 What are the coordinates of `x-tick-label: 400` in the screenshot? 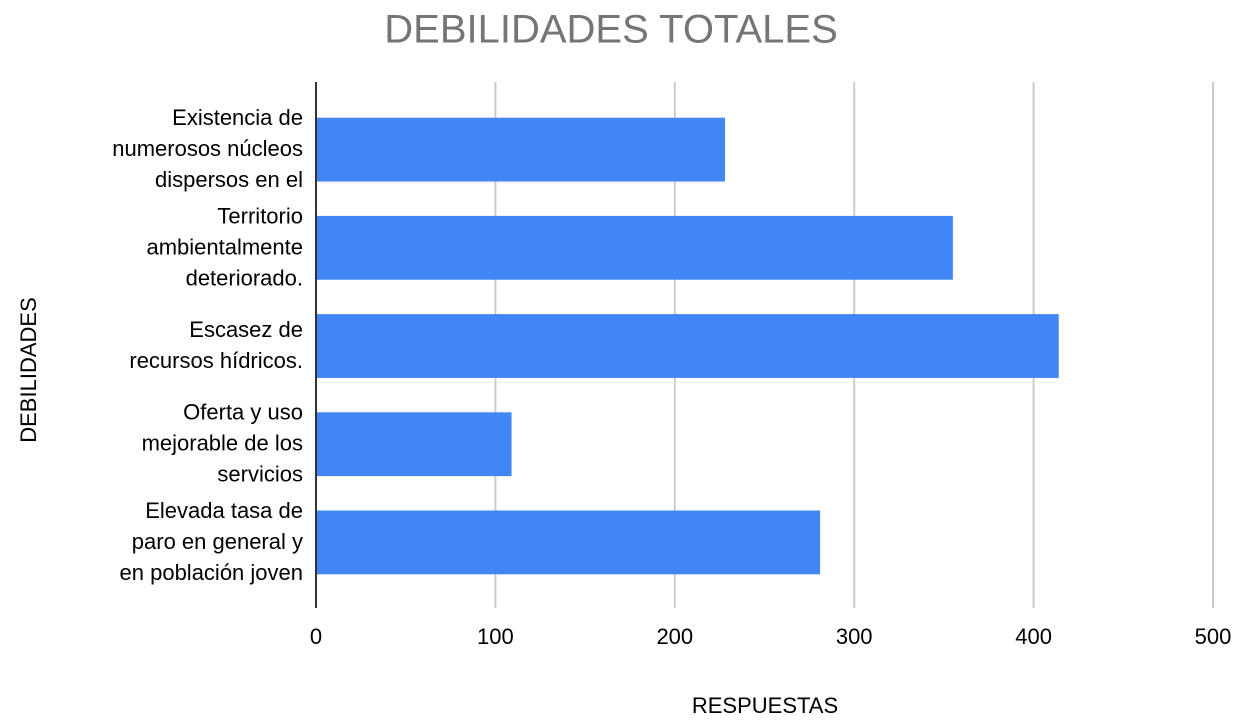 It's located at (1033, 636).